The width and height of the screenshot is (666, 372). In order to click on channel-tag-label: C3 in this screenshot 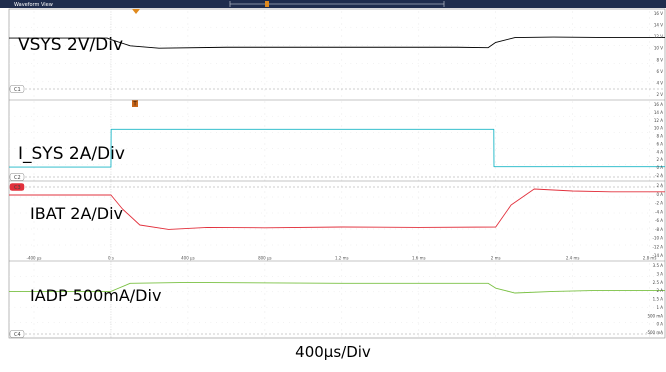, I will do `click(17, 188)`.